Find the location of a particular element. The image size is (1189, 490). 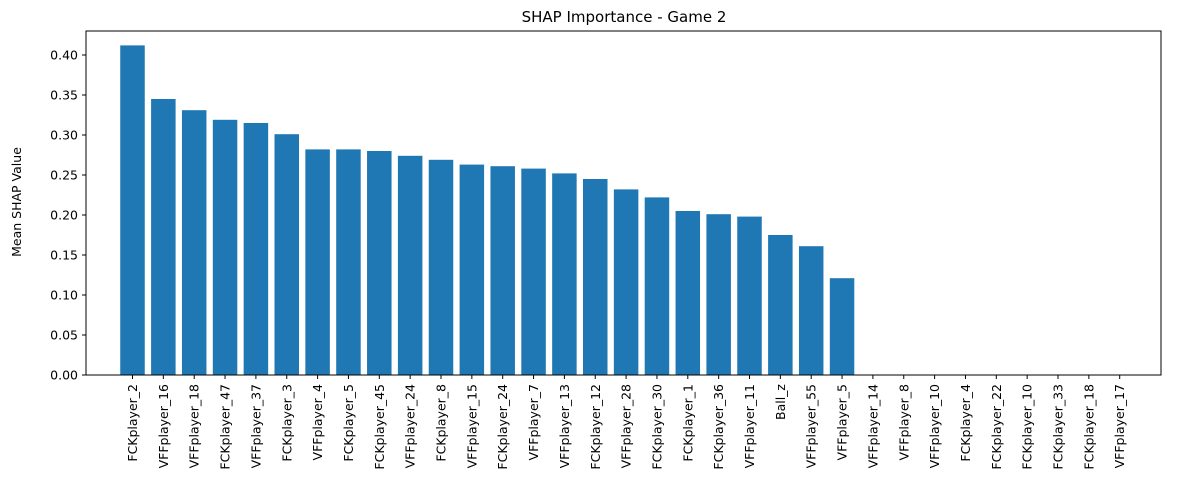

x-tick-label: FCKplayer_22 is located at coordinates (996, 427).